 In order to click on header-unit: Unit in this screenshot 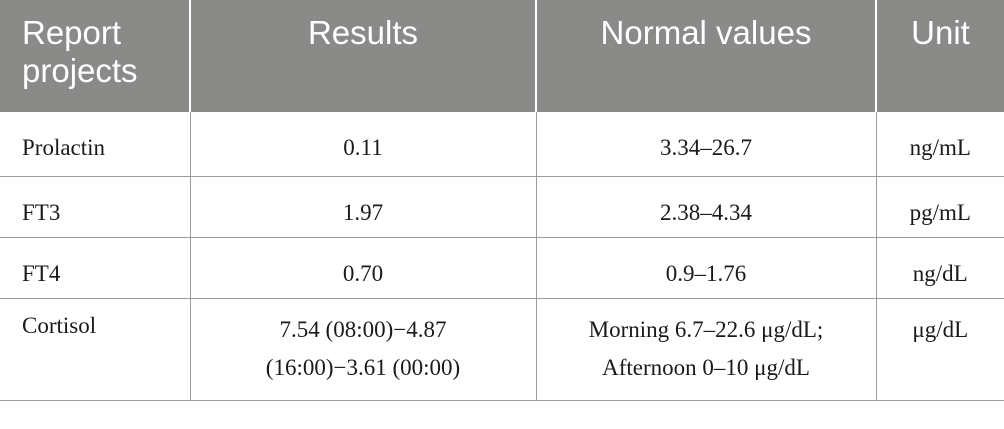, I will do `click(940, 56)`.